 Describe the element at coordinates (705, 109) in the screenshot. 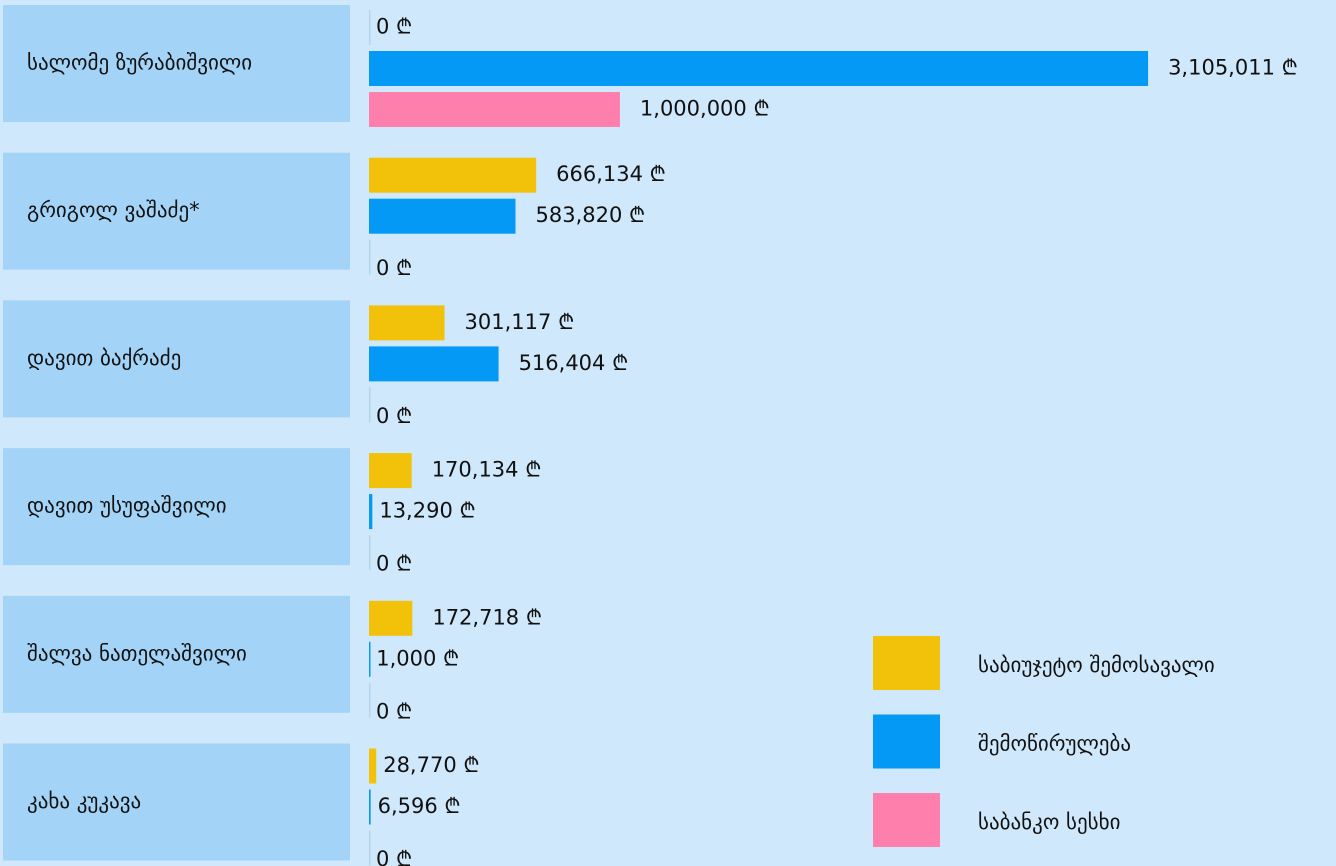

I see `value-label: 1,000,000 ₾` at that location.